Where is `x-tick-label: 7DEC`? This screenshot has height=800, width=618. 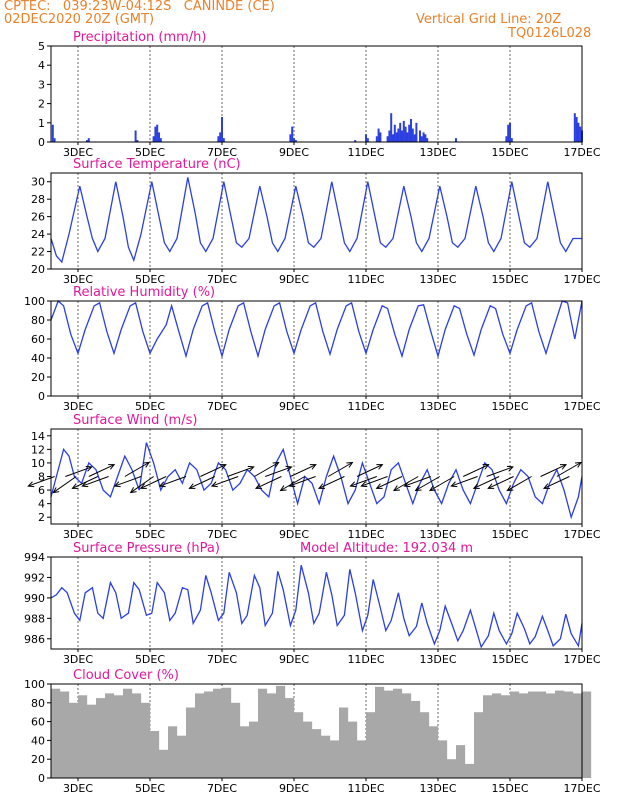
x-tick-label: 7DEC is located at coordinates (222, 534).